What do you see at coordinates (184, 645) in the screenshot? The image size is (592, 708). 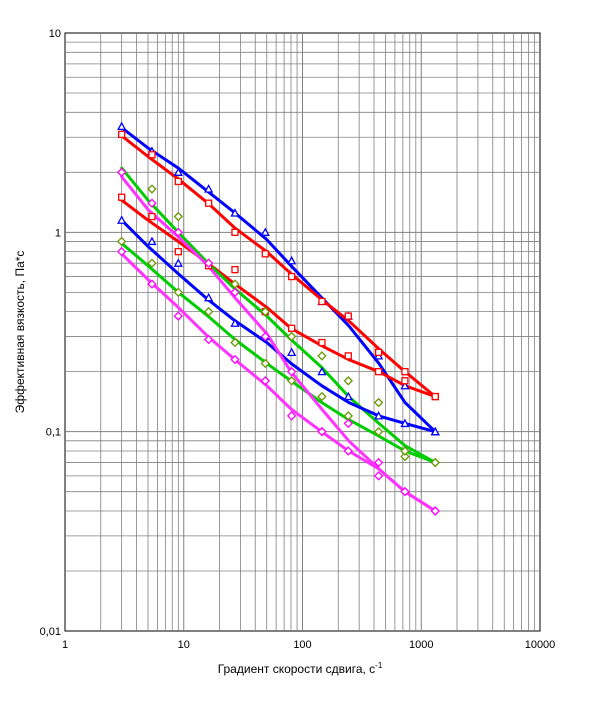 I see `x-tick-label: 10` at bounding box center [184, 645].